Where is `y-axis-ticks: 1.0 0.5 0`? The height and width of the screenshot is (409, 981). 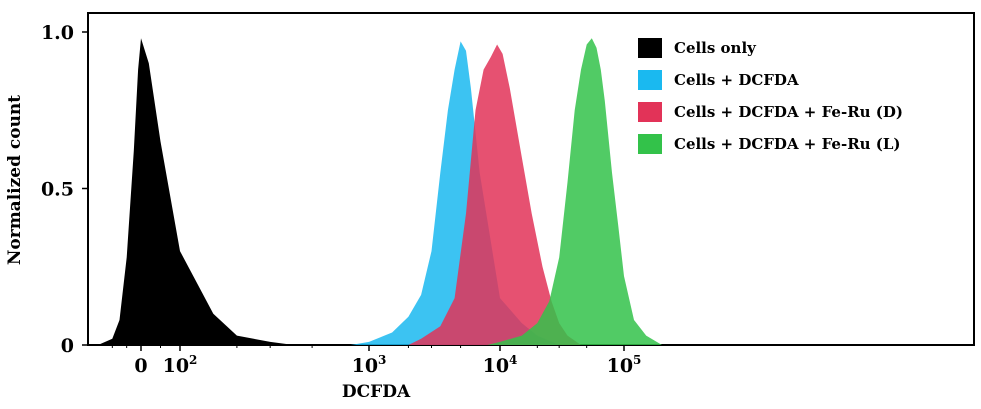
y-axis-ticks: 1.0 0.5 0 is located at coordinates (64, 189).